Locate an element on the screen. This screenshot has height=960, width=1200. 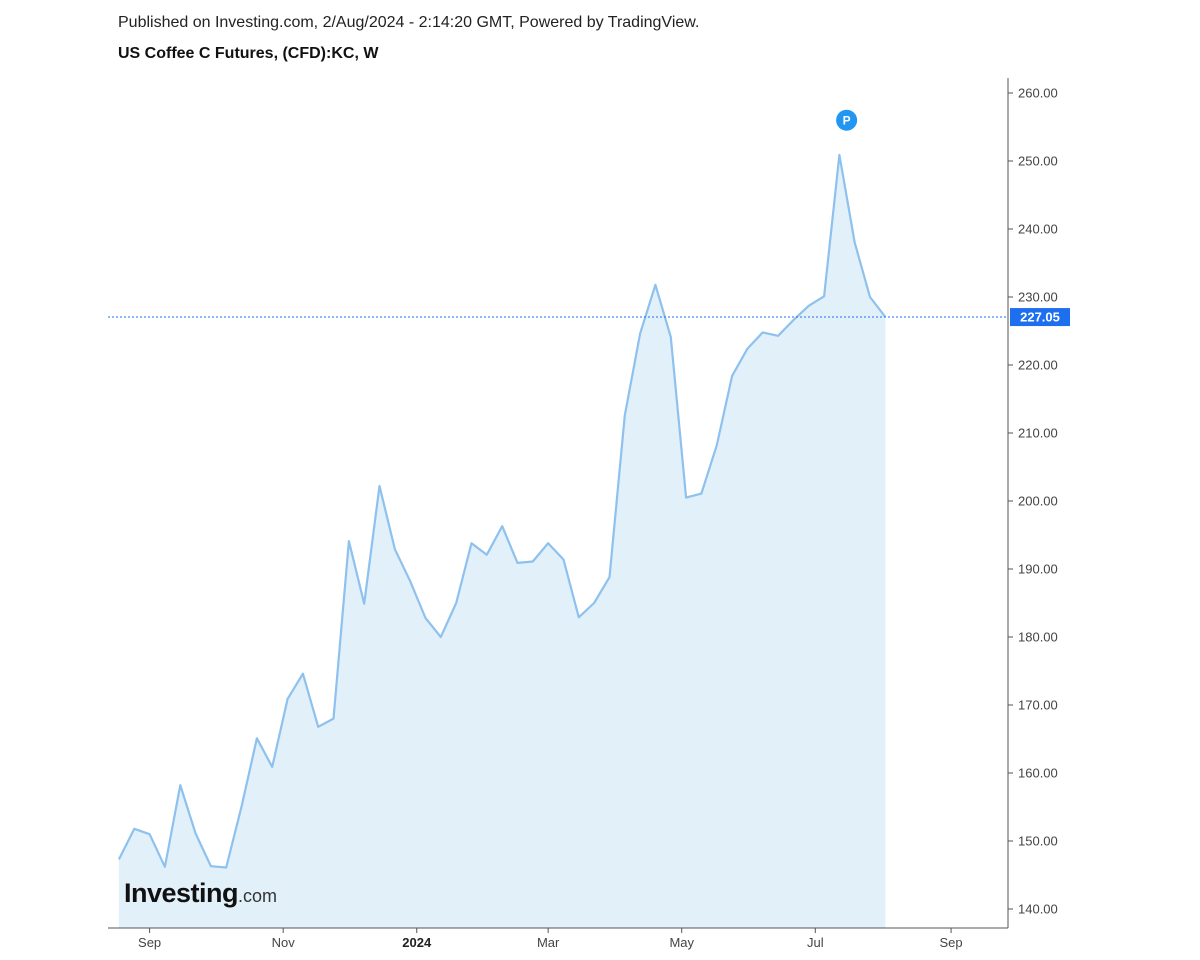
logo-text: Investing is located at coordinates (181, 893).